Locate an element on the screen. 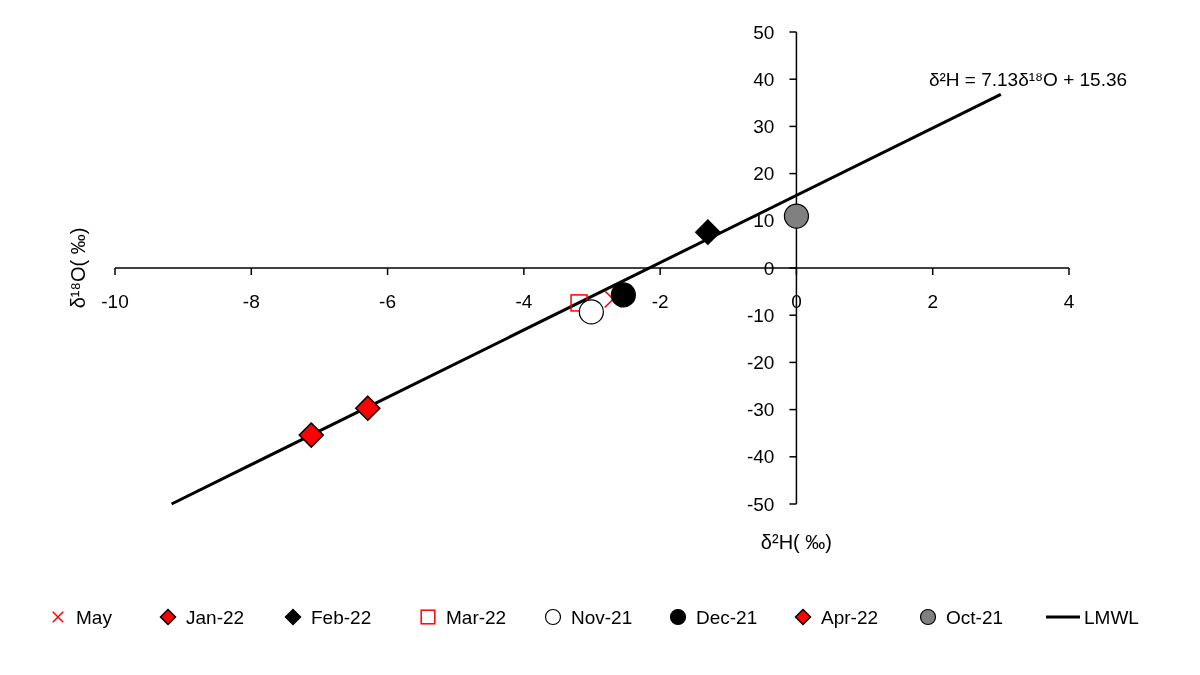  x-axis-title: δ²H( ‰) is located at coordinates (796, 542).